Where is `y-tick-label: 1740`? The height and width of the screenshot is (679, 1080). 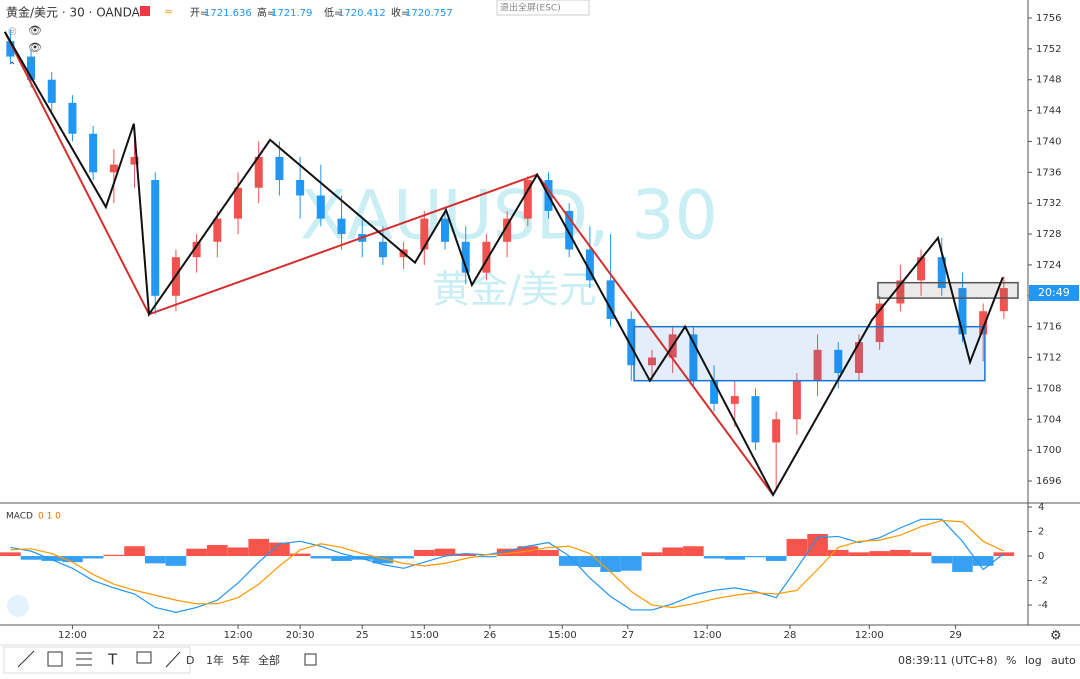 y-tick-label: 1740 is located at coordinates (1048, 141).